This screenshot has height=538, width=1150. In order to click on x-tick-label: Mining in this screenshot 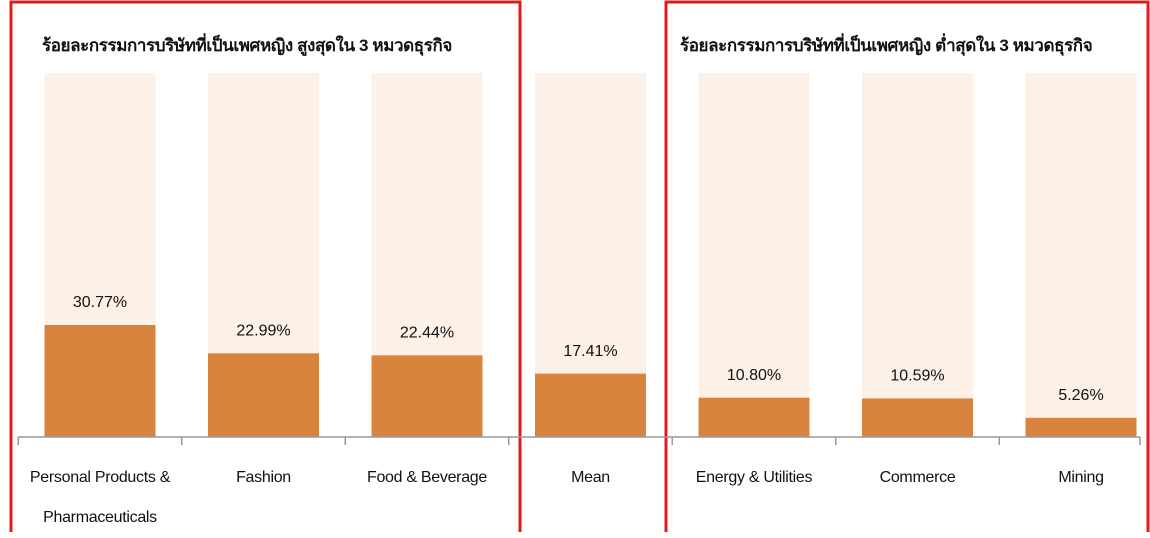, I will do `click(1081, 477)`.